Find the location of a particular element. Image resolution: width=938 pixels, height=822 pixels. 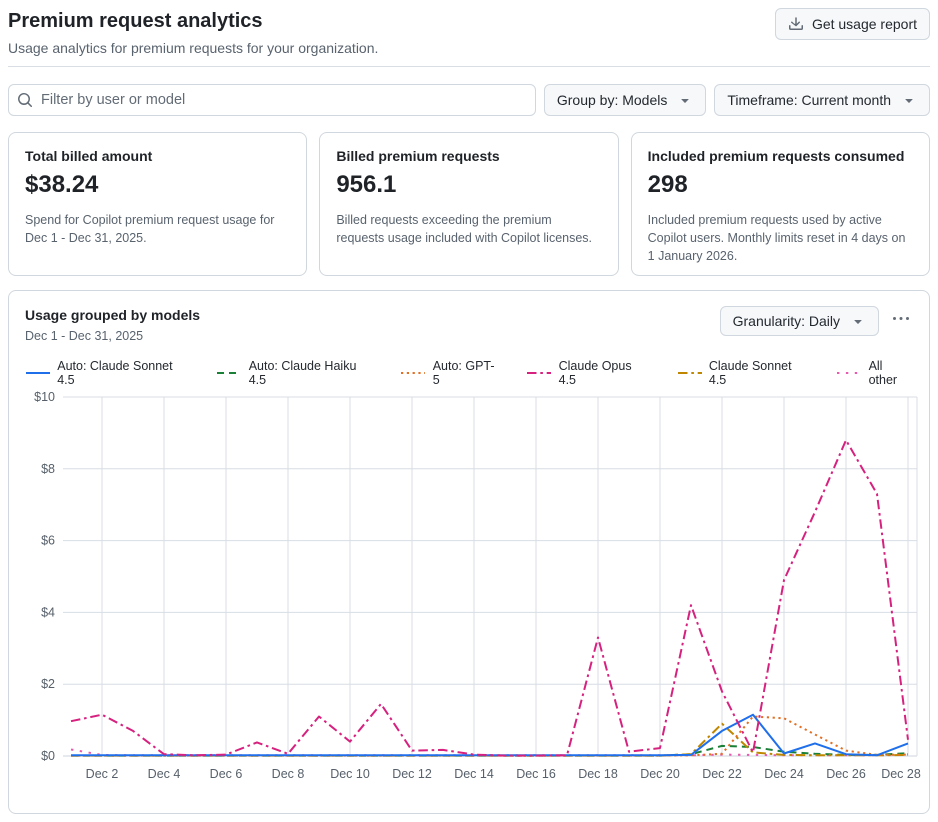

y-axis-label: $0 is located at coordinates (48, 756).